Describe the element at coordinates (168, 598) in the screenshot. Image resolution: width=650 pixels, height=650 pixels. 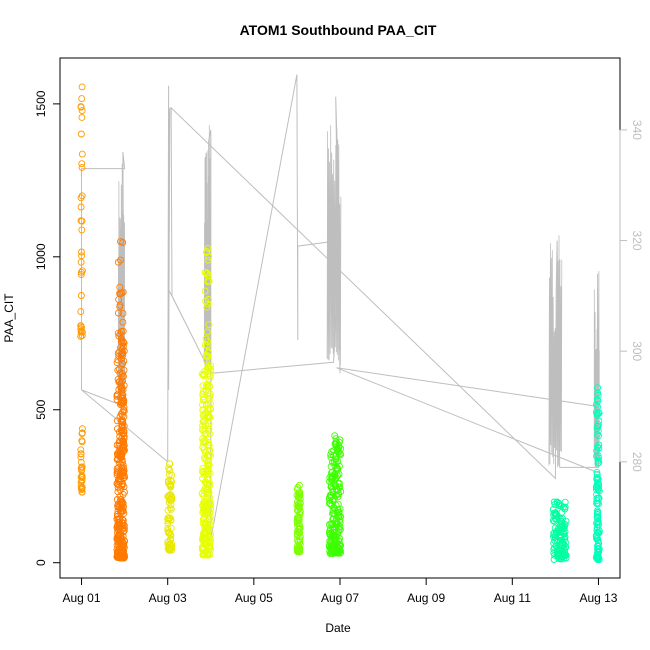
I see `x-tick-label: Aug 03` at that location.